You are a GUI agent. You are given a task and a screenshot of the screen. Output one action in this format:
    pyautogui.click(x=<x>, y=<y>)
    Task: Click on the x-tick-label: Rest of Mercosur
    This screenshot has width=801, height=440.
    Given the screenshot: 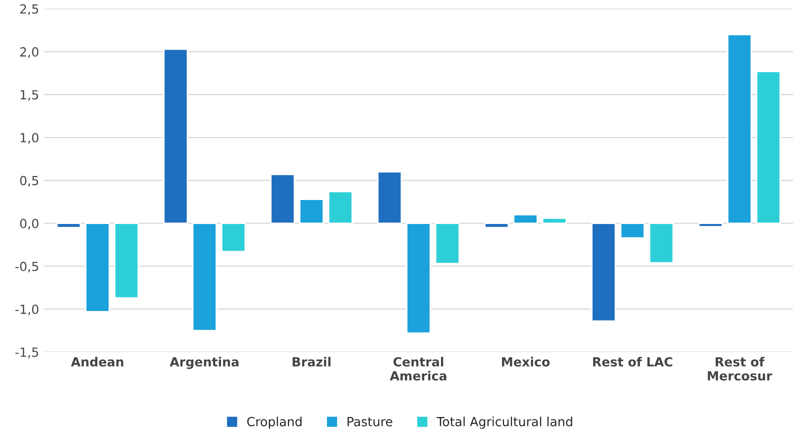 What is the action you would take?
    pyautogui.click(x=740, y=368)
    